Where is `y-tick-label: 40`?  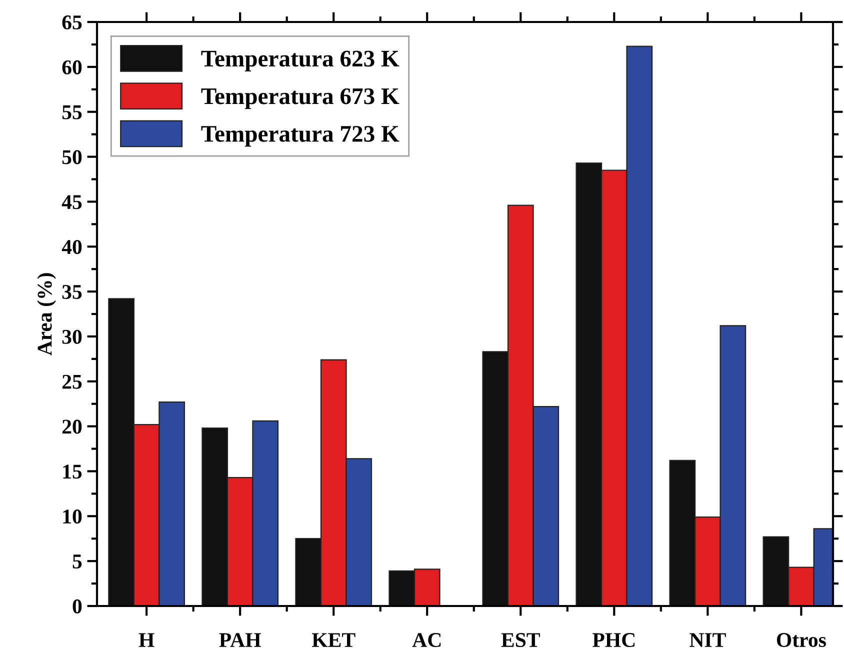
y-tick-label: 40 is located at coordinates (72, 247).